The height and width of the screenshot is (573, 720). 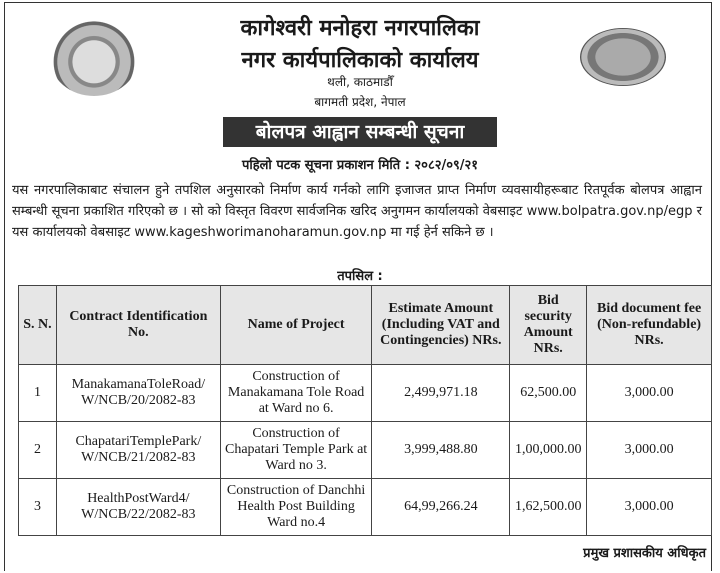 What do you see at coordinates (138, 325) in the screenshot?
I see `header-contract-id: Contract Identification No.` at bounding box center [138, 325].